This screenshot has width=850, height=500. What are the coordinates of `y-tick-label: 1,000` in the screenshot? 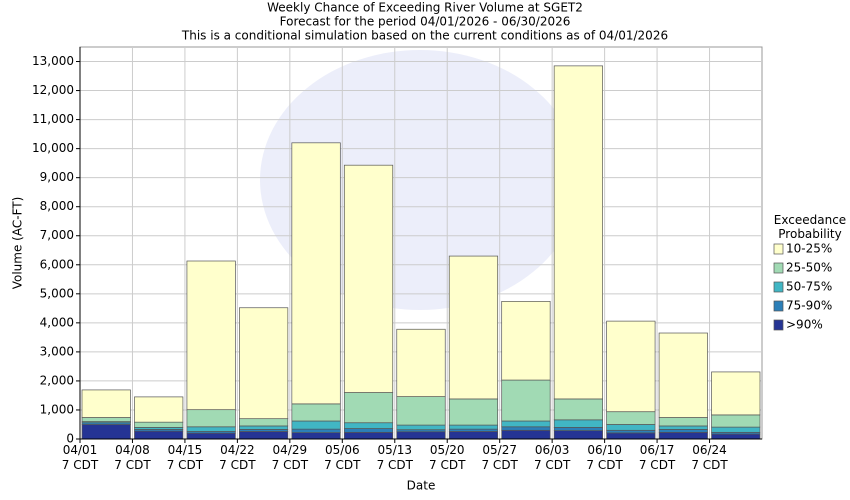 It's located at (57, 409).